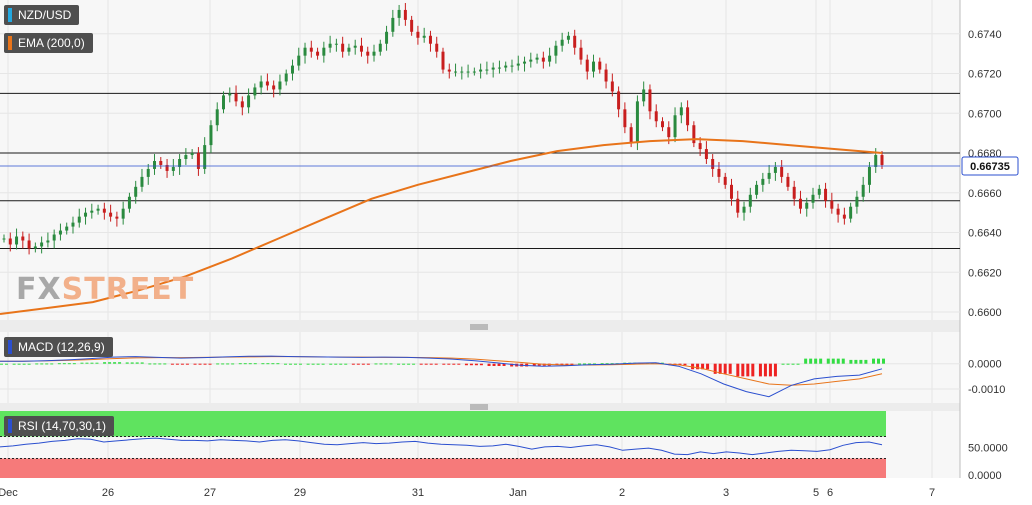 Image resolution: width=1032 pixels, height=505 pixels. Describe the element at coordinates (441, 446) in the screenshot. I see `rsi-line` at that location.